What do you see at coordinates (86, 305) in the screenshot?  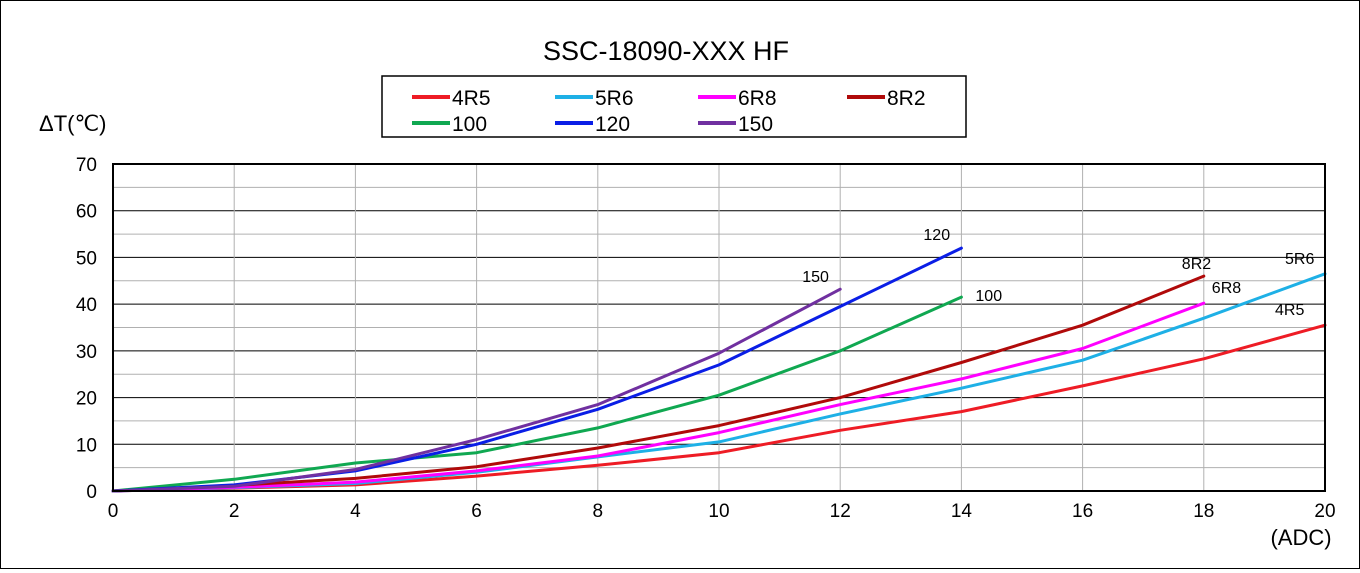 I see `y-tick-label: 40` at bounding box center [86, 305].